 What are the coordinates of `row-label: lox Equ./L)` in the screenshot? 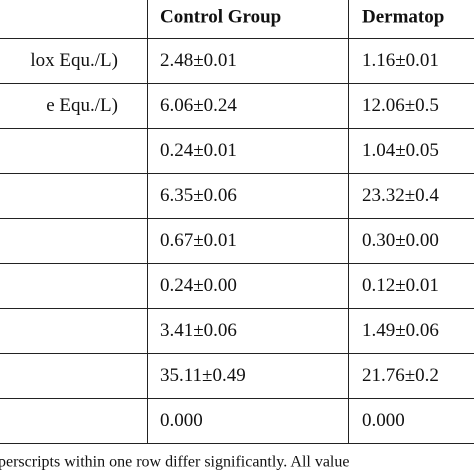 It's located at (74, 60).